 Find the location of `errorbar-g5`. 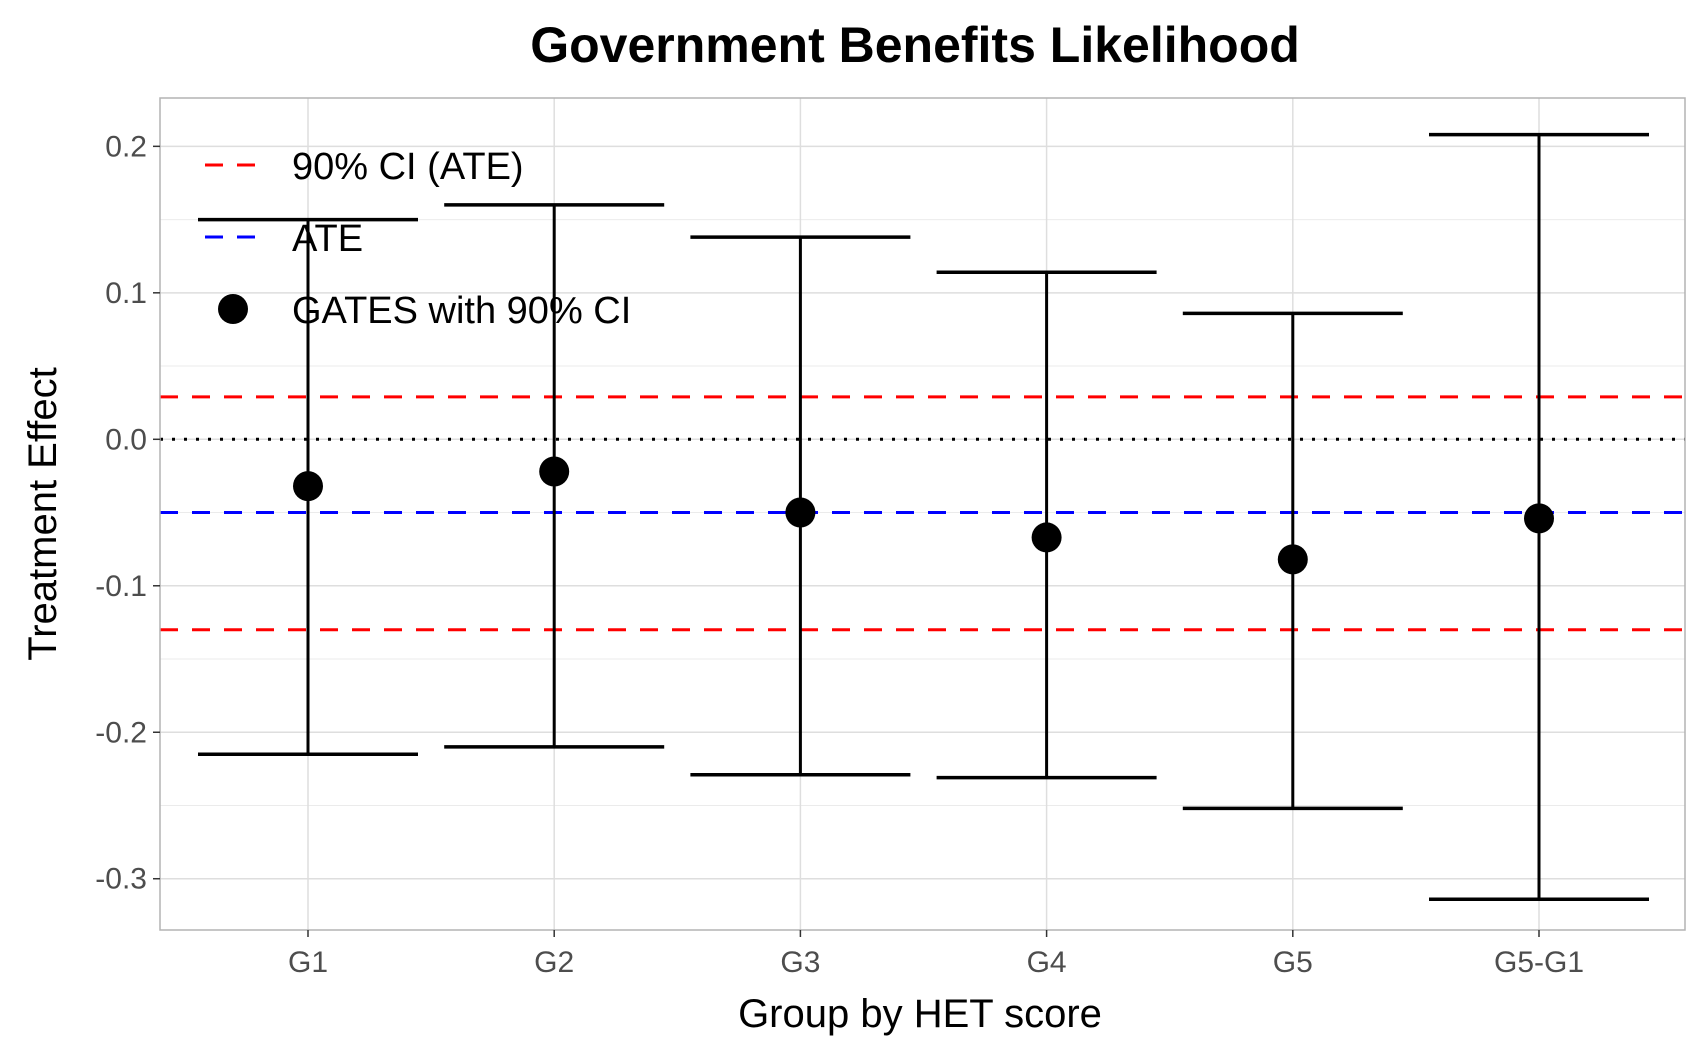

errorbar-g5 is located at coordinates (1292, 561).